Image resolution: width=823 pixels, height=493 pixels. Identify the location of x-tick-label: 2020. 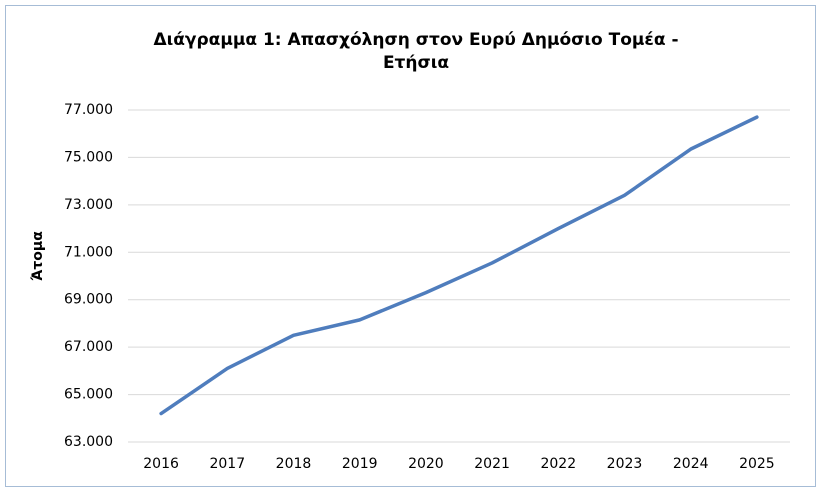
(426, 464).